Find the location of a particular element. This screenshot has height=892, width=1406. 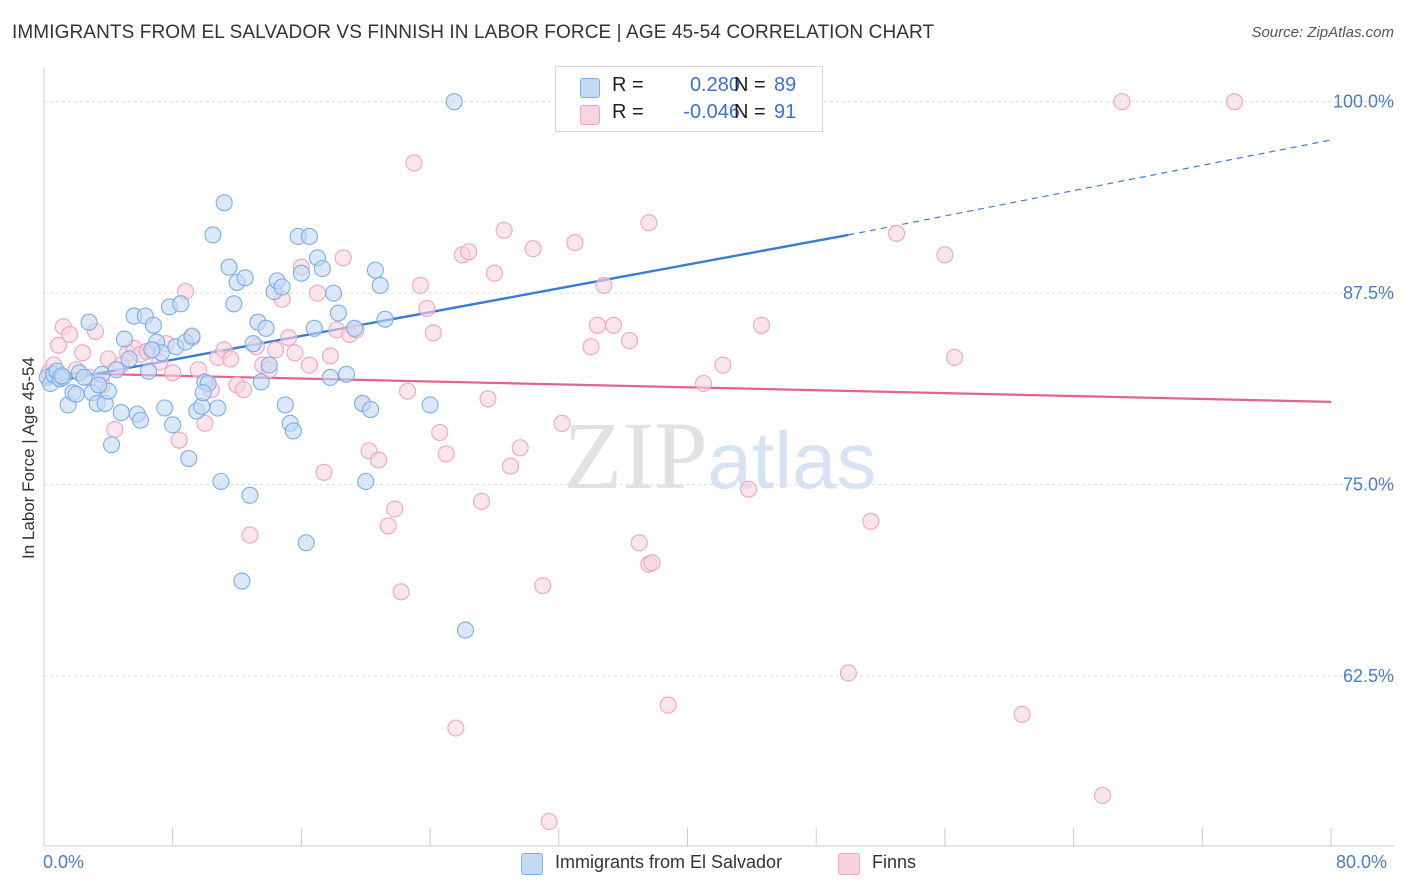

legend-swatch-finns is located at coordinates (590, 115).